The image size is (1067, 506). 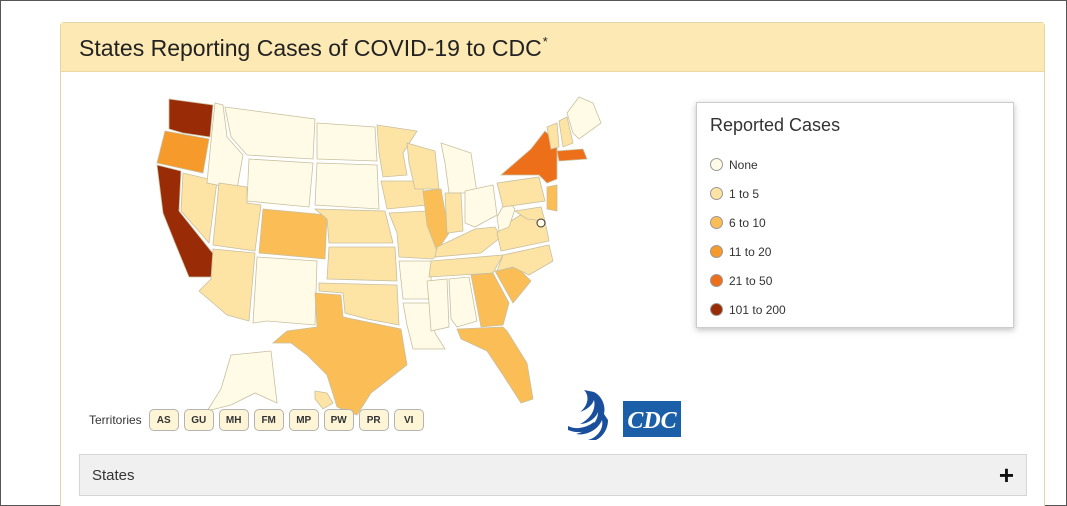 I want to click on state-nd, so click(x=347, y=142).